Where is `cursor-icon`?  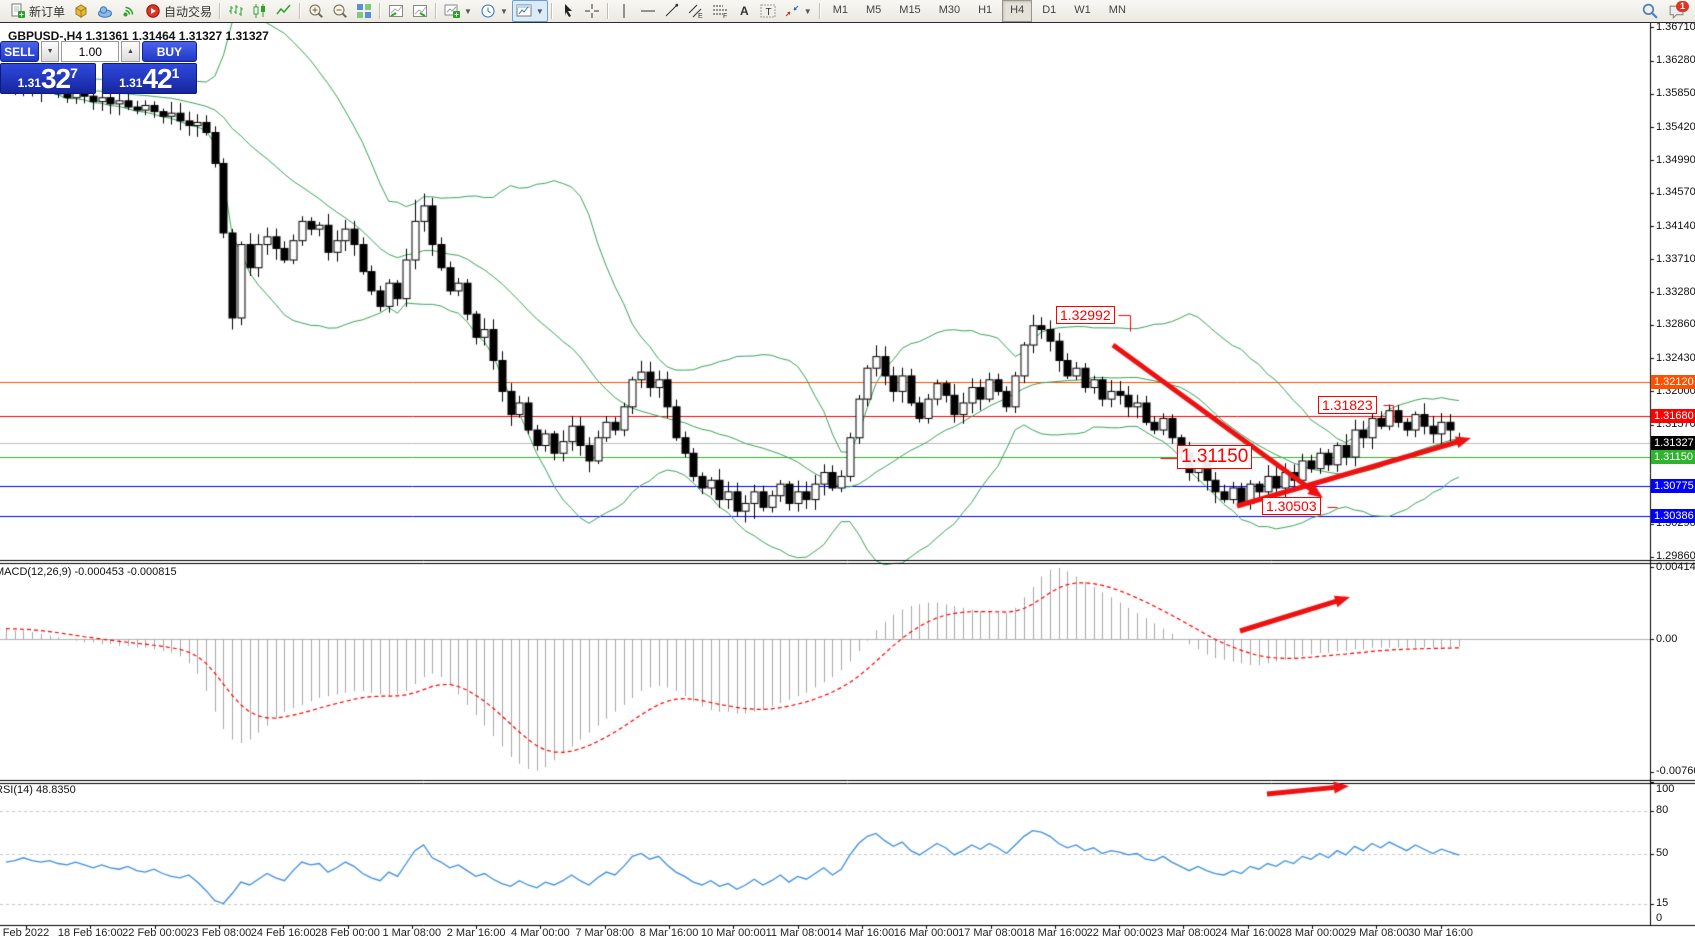
cursor-icon is located at coordinates (568, 11).